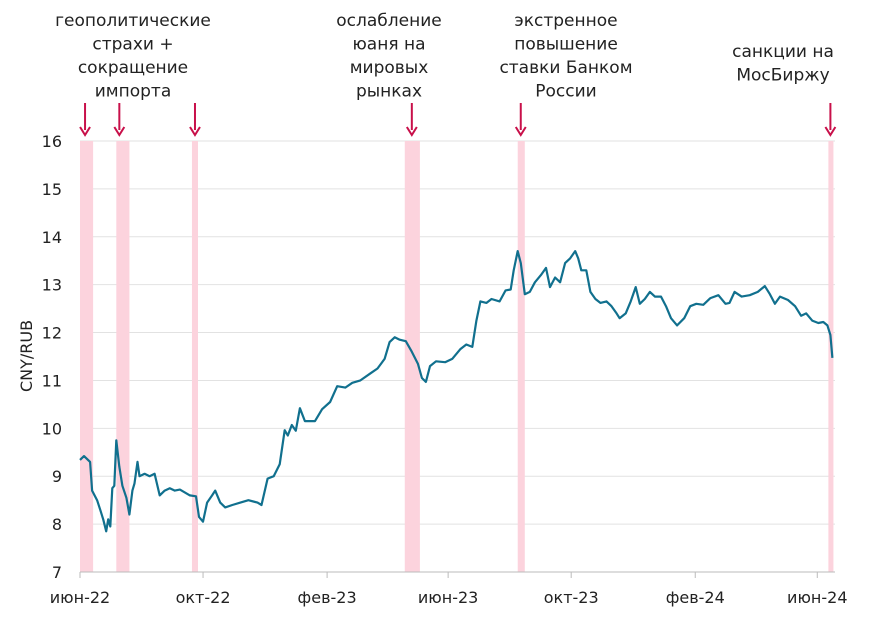 The height and width of the screenshot is (623, 869). I want to click on annotation-line: импорта, so click(133, 92).